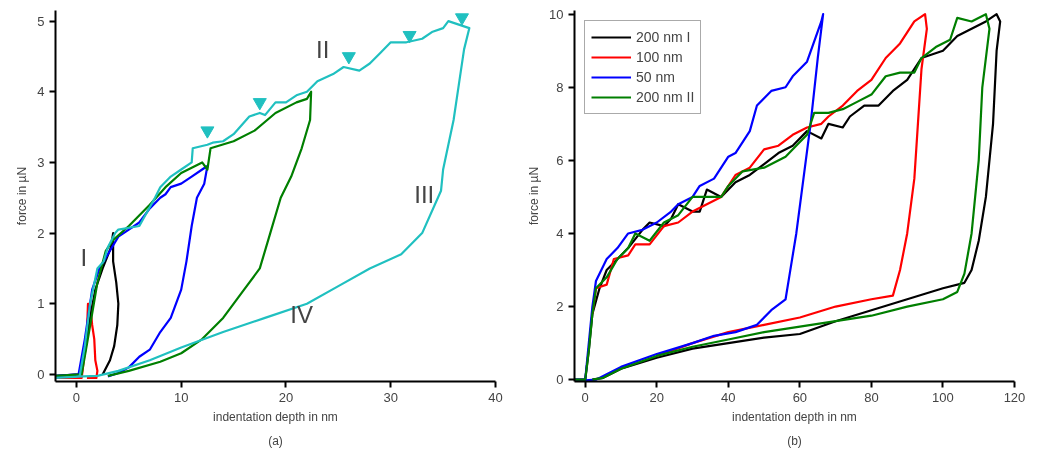 Image resolution: width=1038 pixels, height=457 pixels. What do you see at coordinates (41, 304) in the screenshot?
I see `y-tick-label: 1` at bounding box center [41, 304].